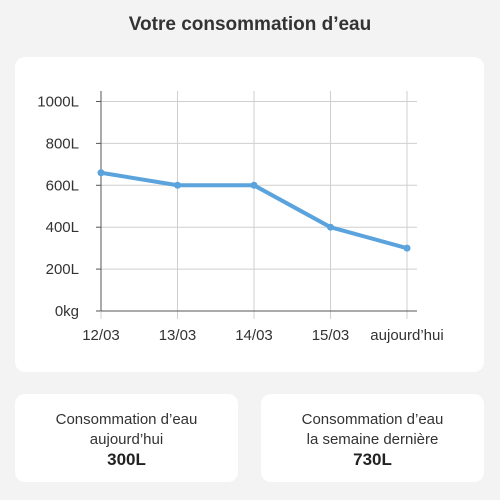 Image resolution: width=500 pixels, height=500 pixels. I want to click on x-tick-label: 15/03, so click(331, 335).